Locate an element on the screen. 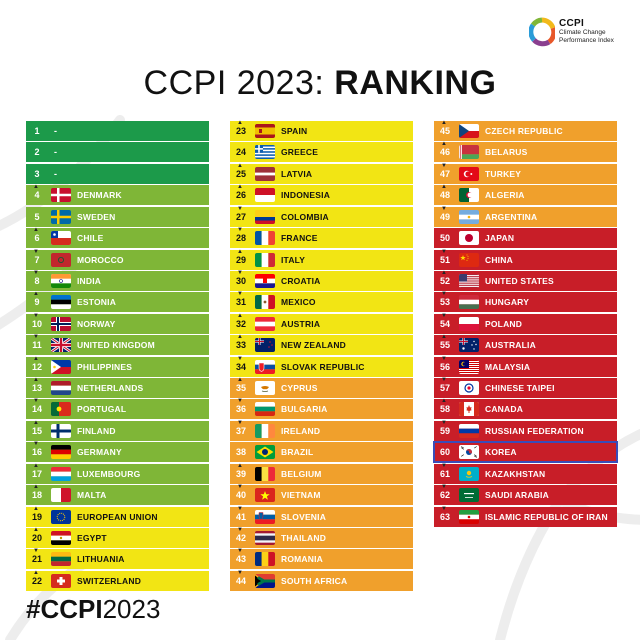 Image resolution: width=640 pixels, height=640 pixels. rank-number: 34 is located at coordinates (240, 366).